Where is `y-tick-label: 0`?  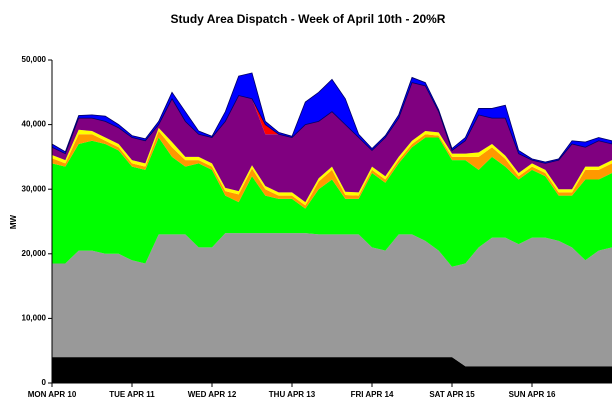
y-tick-label: 0 is located at coordinates (44, 382).